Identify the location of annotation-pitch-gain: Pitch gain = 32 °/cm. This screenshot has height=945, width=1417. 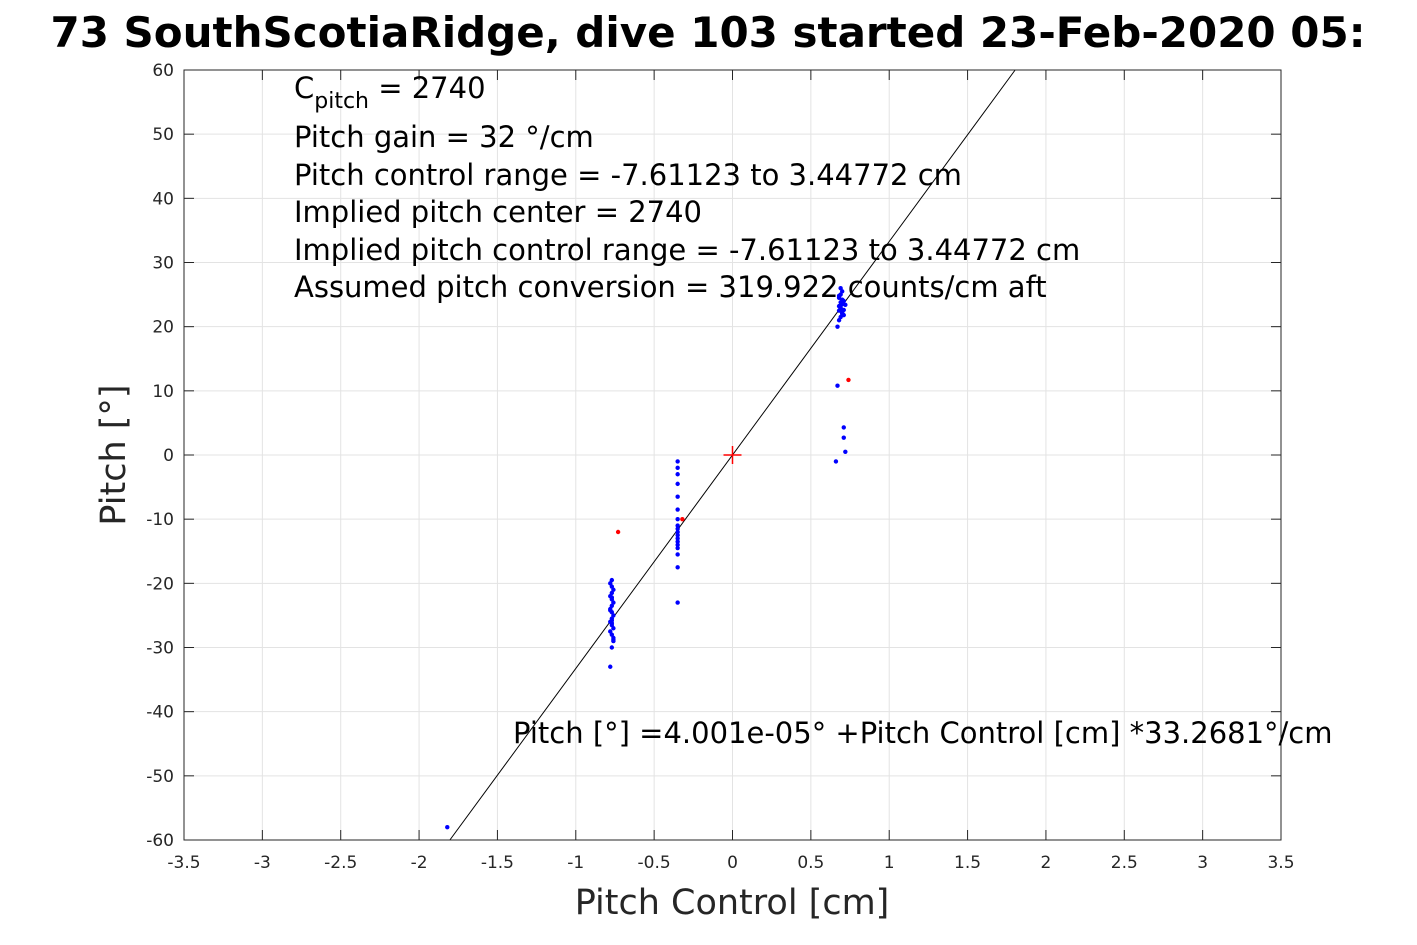
(444, 137).